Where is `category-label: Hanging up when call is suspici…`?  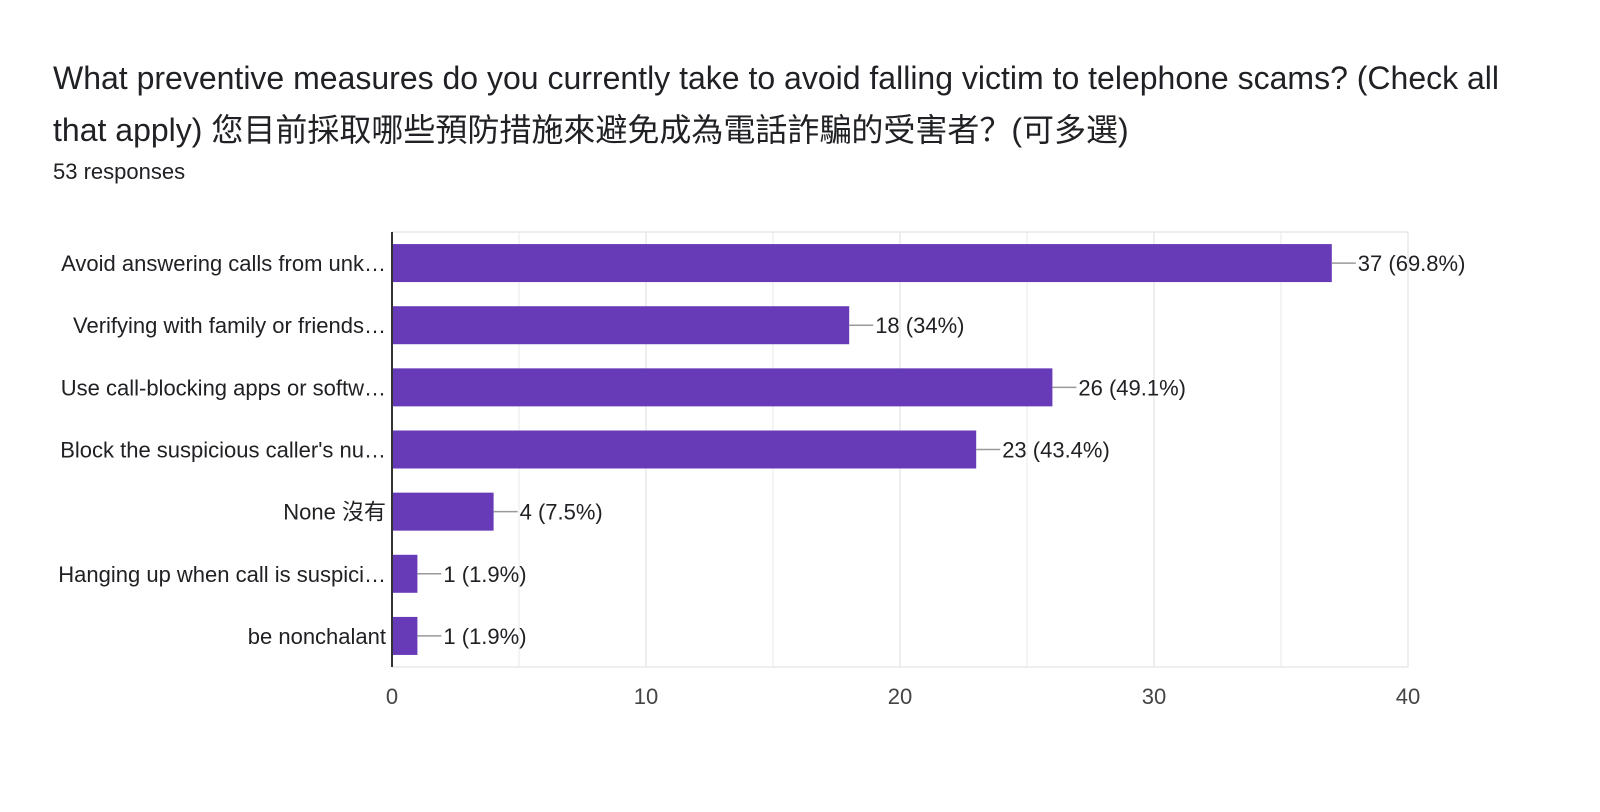 category-label: Hanging up when call is suspici… is located at coordinates (222, 574).